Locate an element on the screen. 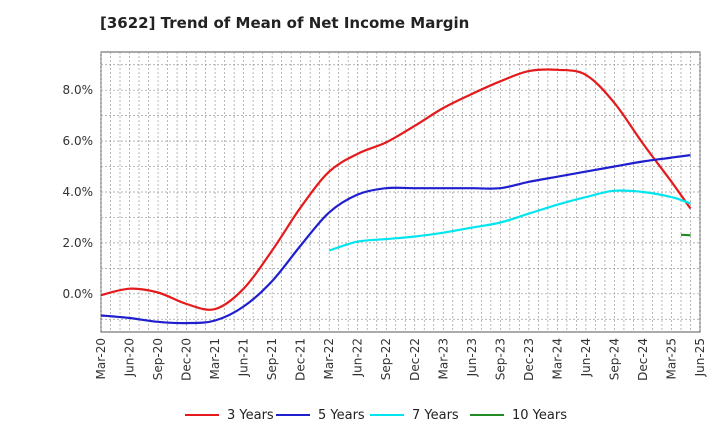  x-tick-label: Jun-21 is located at coordinates (244, 357).